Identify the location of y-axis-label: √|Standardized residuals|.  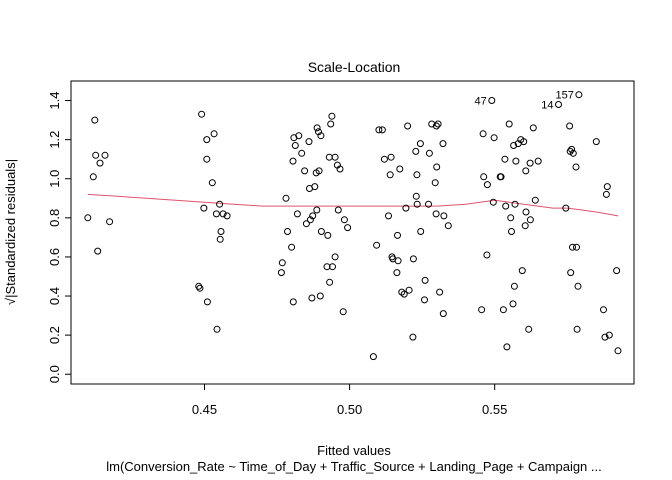
(10, 232).